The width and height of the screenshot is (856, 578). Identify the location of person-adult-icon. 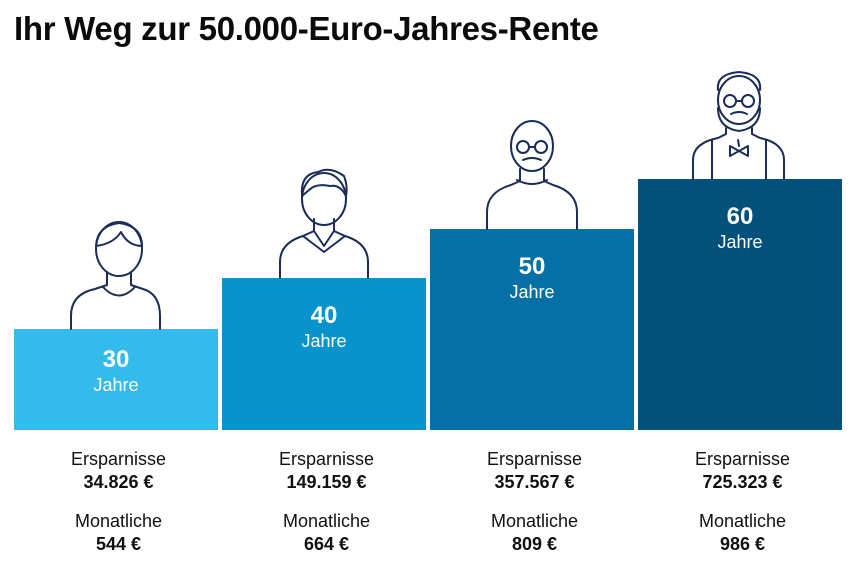
(324, 223).